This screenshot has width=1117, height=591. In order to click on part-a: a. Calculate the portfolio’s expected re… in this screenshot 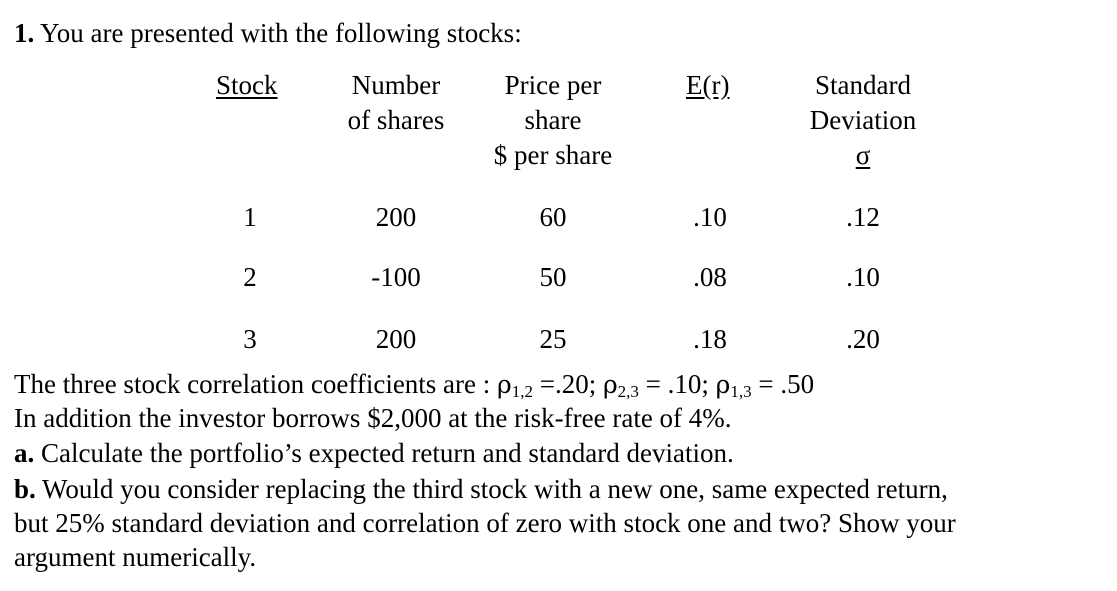, I will do `click(374, 453)`.